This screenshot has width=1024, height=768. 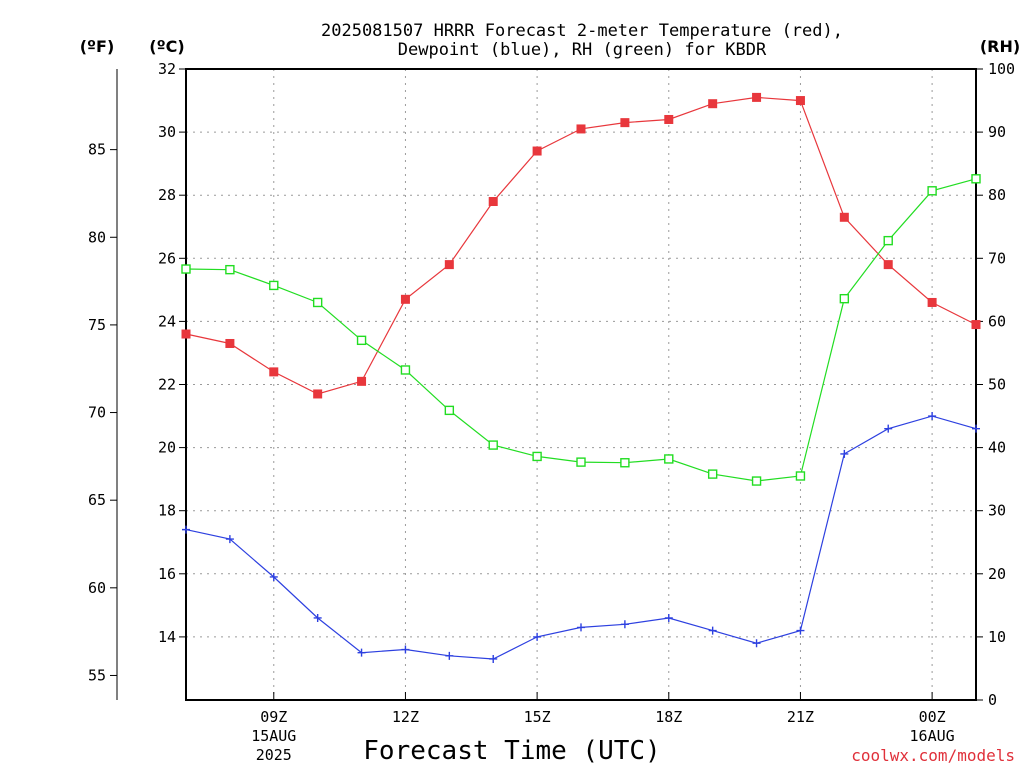 I want to click on rh-tick-label: 70, so click(x=997, y=258).